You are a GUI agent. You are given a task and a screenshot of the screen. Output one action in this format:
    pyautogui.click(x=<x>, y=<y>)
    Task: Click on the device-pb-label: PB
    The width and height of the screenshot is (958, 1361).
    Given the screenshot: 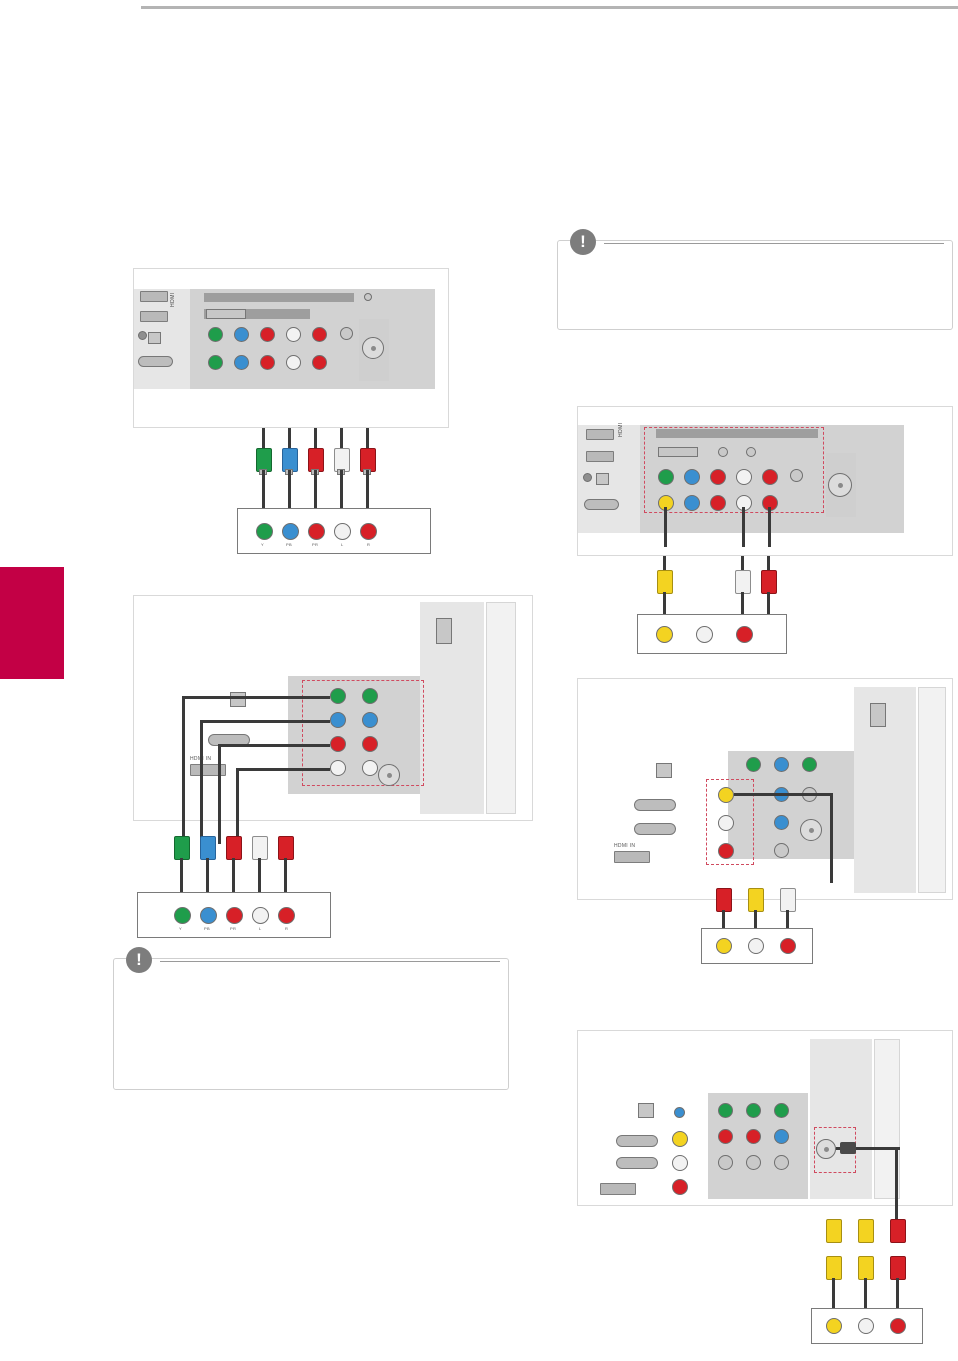 What is the action you would take?
    pyautogui.click(x=289, y=544)
    